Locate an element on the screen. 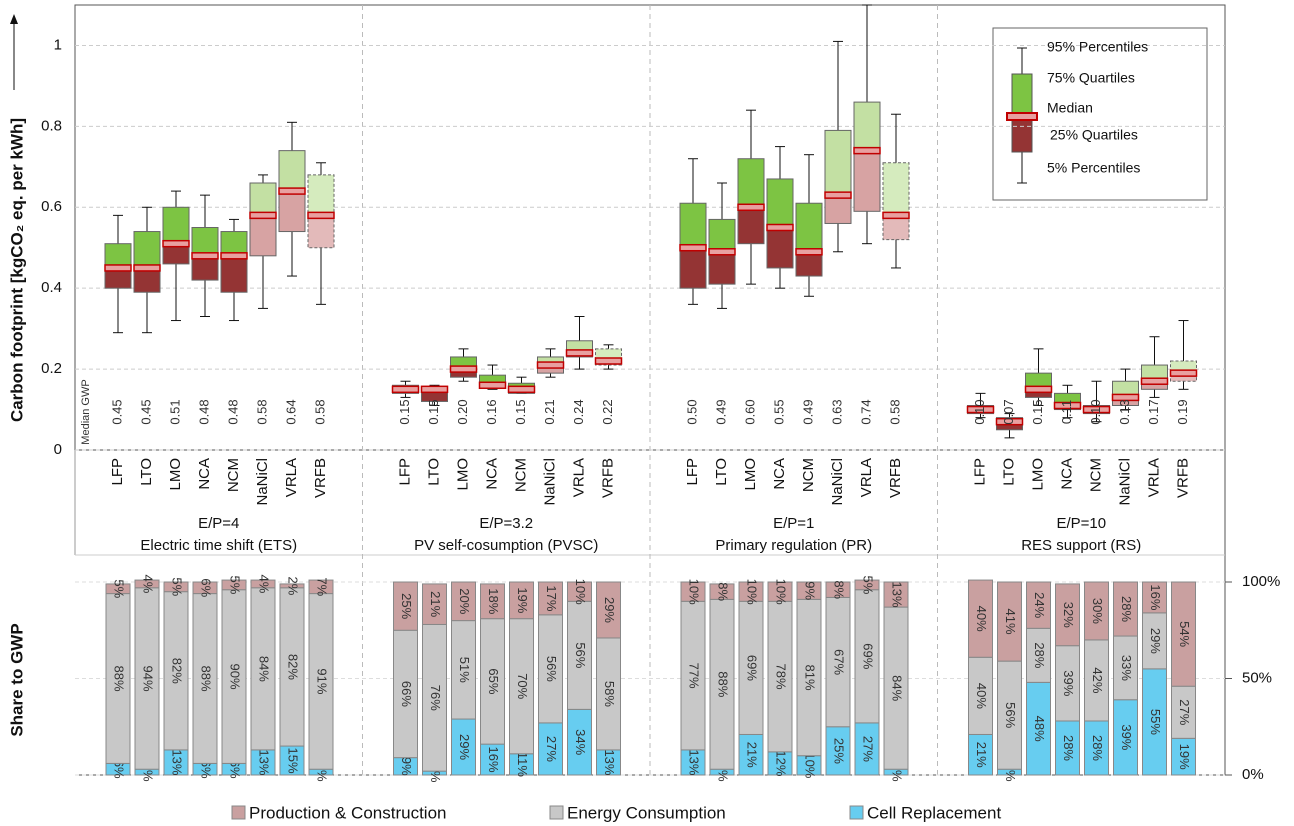  value-label: 13% is located at coordinates (177, 762).